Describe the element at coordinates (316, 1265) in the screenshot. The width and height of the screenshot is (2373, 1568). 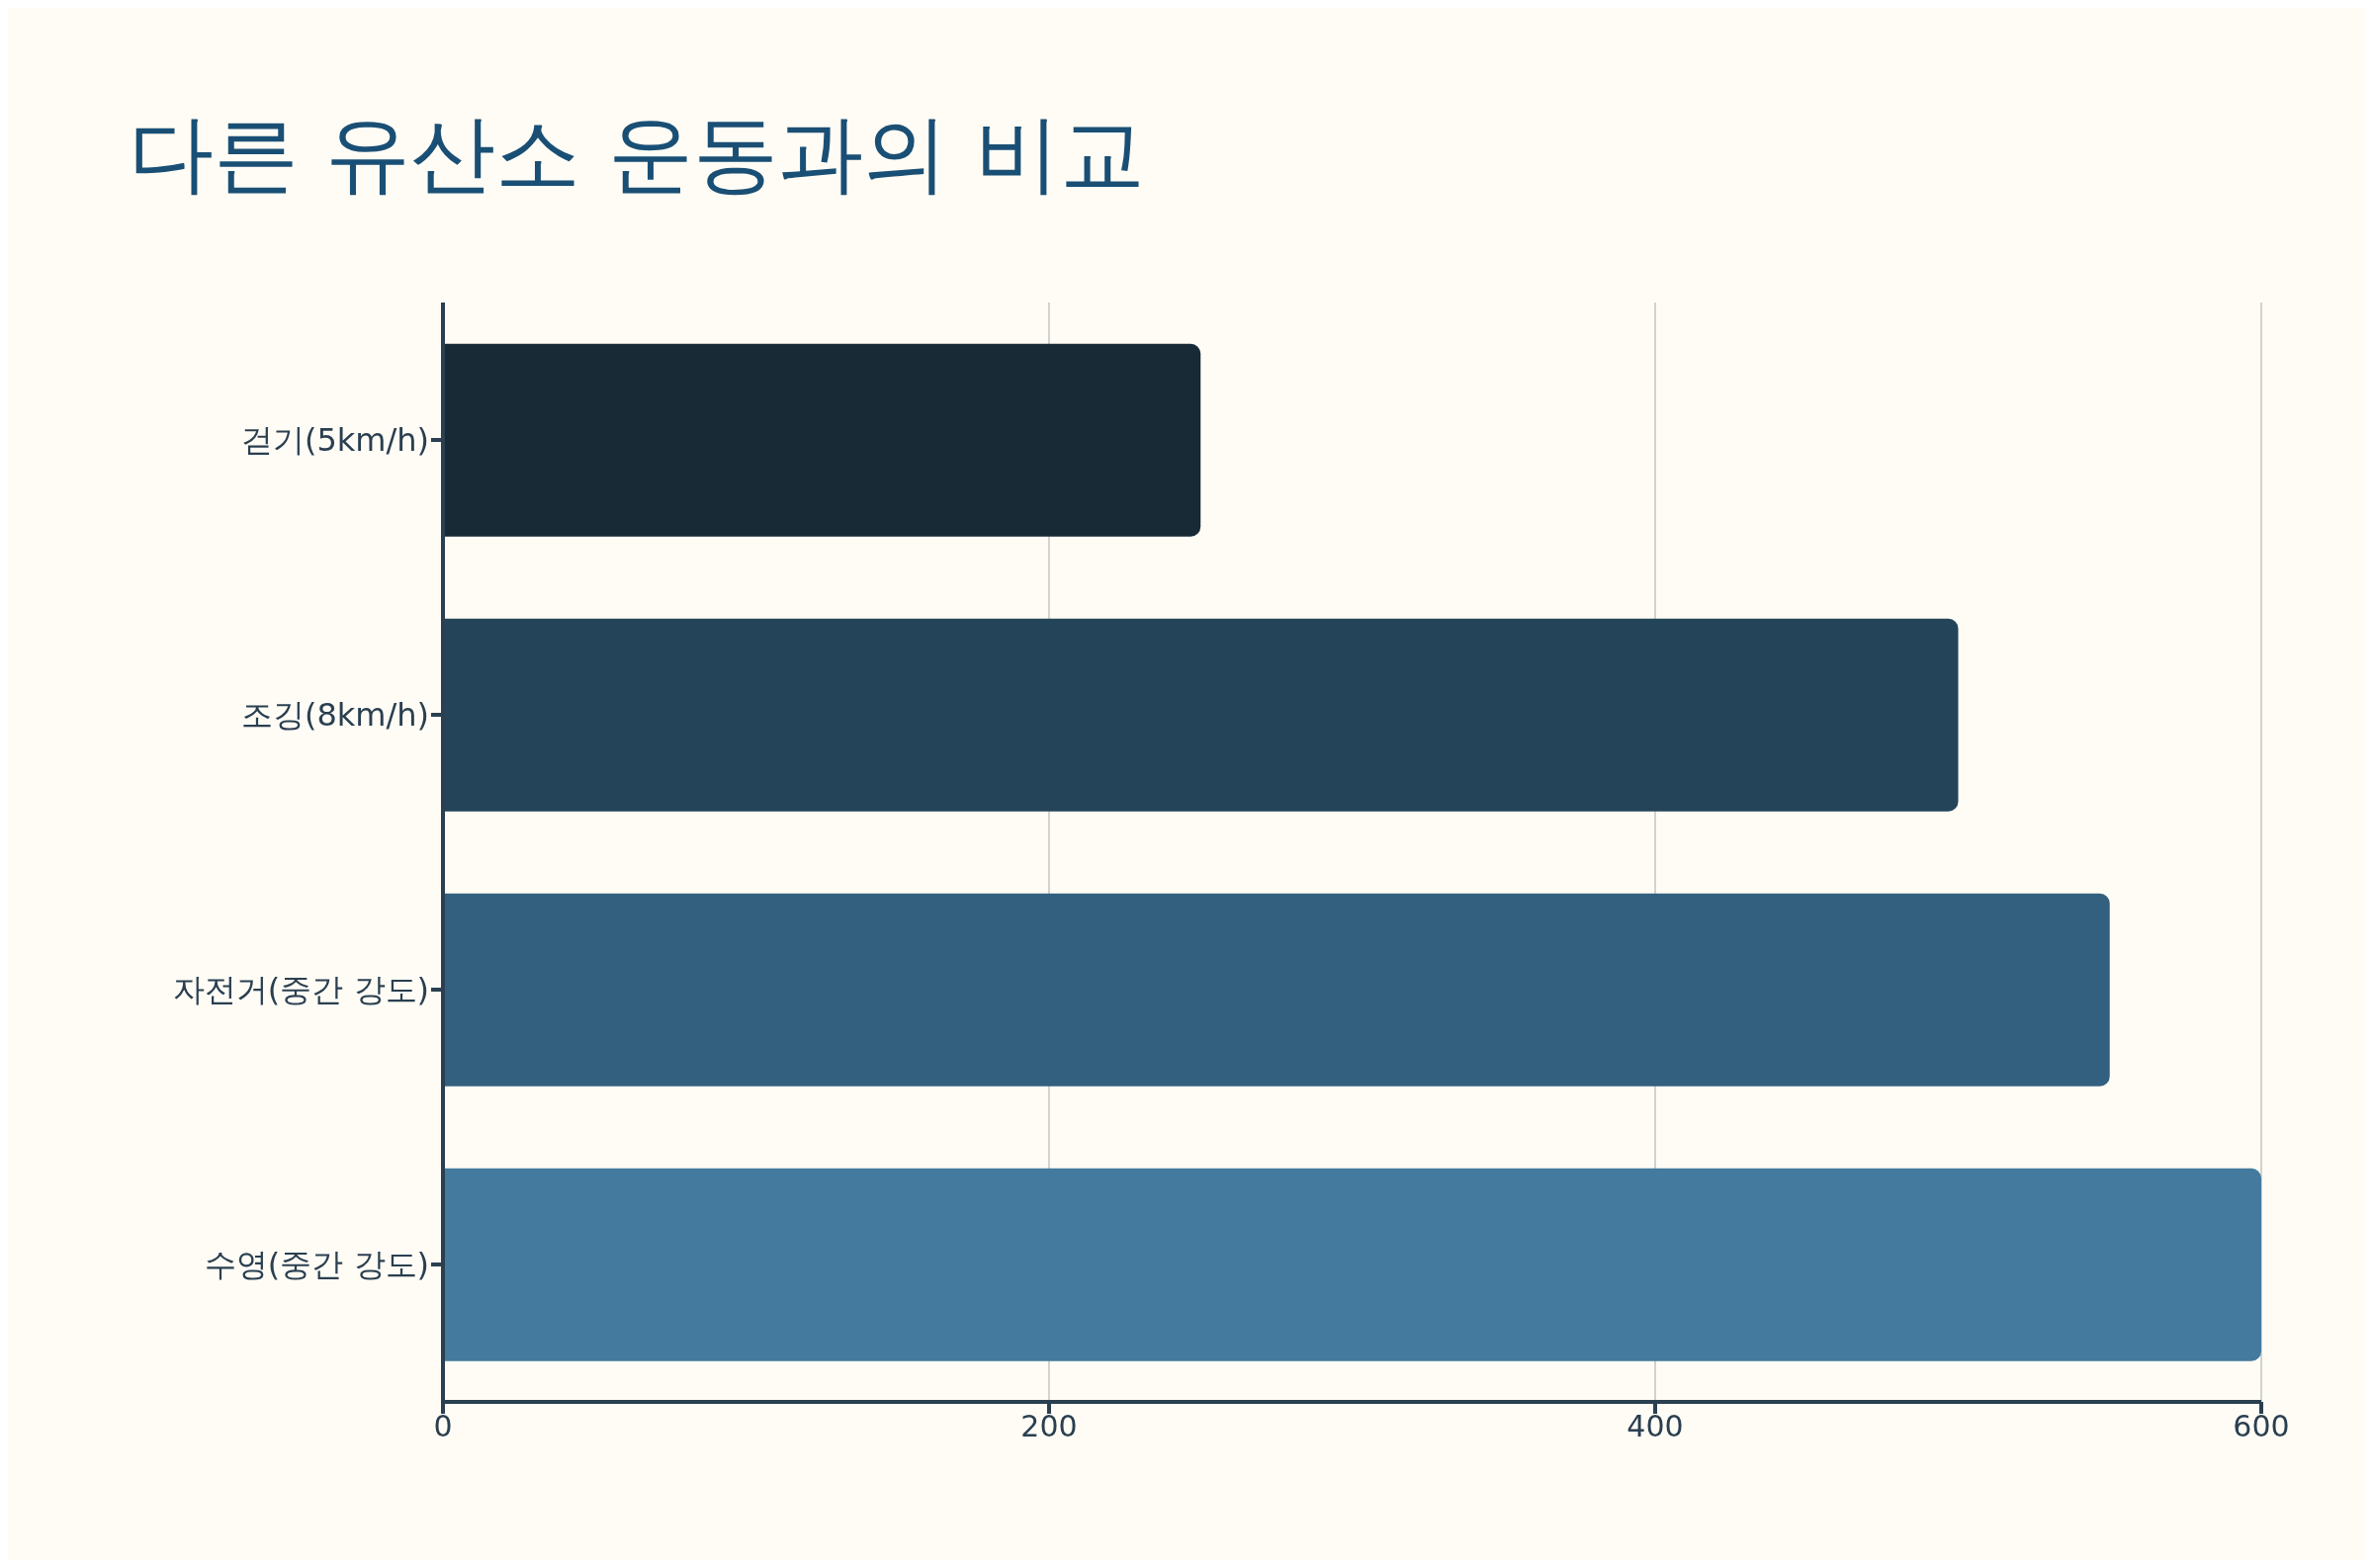
I see `y-tick-label: 수영(중간 강도)` at that location.